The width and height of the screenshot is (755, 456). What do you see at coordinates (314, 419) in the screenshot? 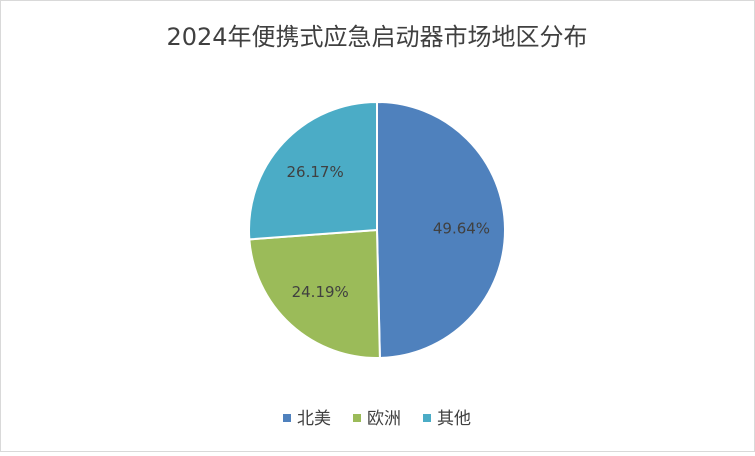
I see `legend-label: 北美` at bounding box center [314, 419].